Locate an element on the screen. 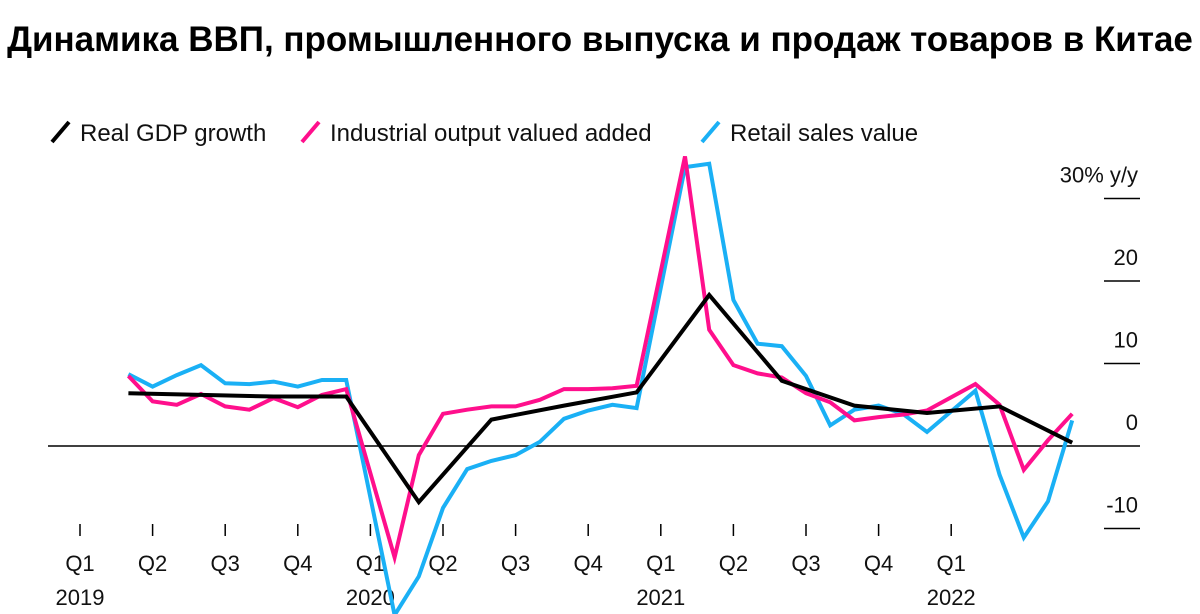  y-tick-label: 10 is located at coordinates (1126, 340).